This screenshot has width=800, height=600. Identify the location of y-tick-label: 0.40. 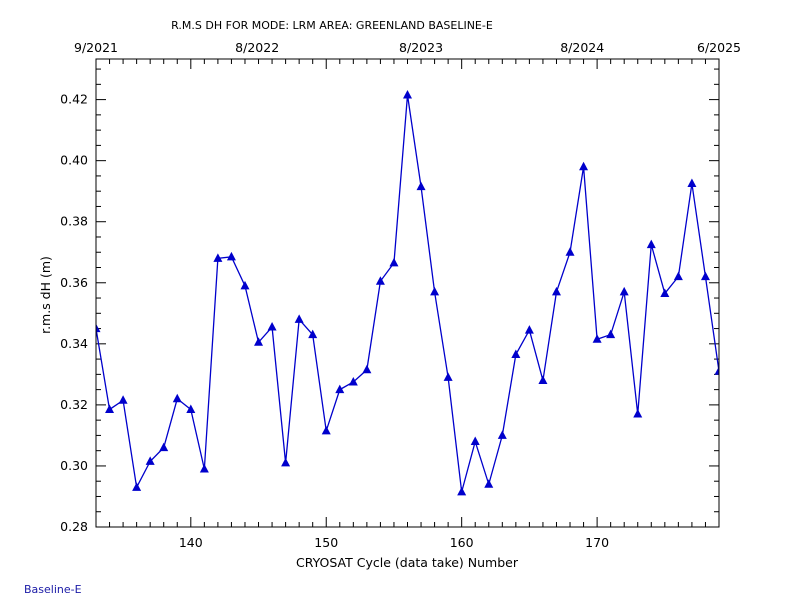
(74, 160).